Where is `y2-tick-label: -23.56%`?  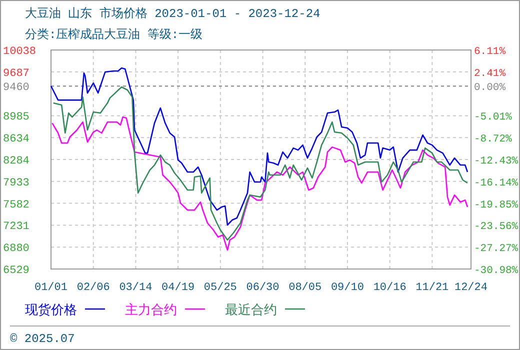 y2-tick-label: -23.56% is located at coordinates (496, 227).